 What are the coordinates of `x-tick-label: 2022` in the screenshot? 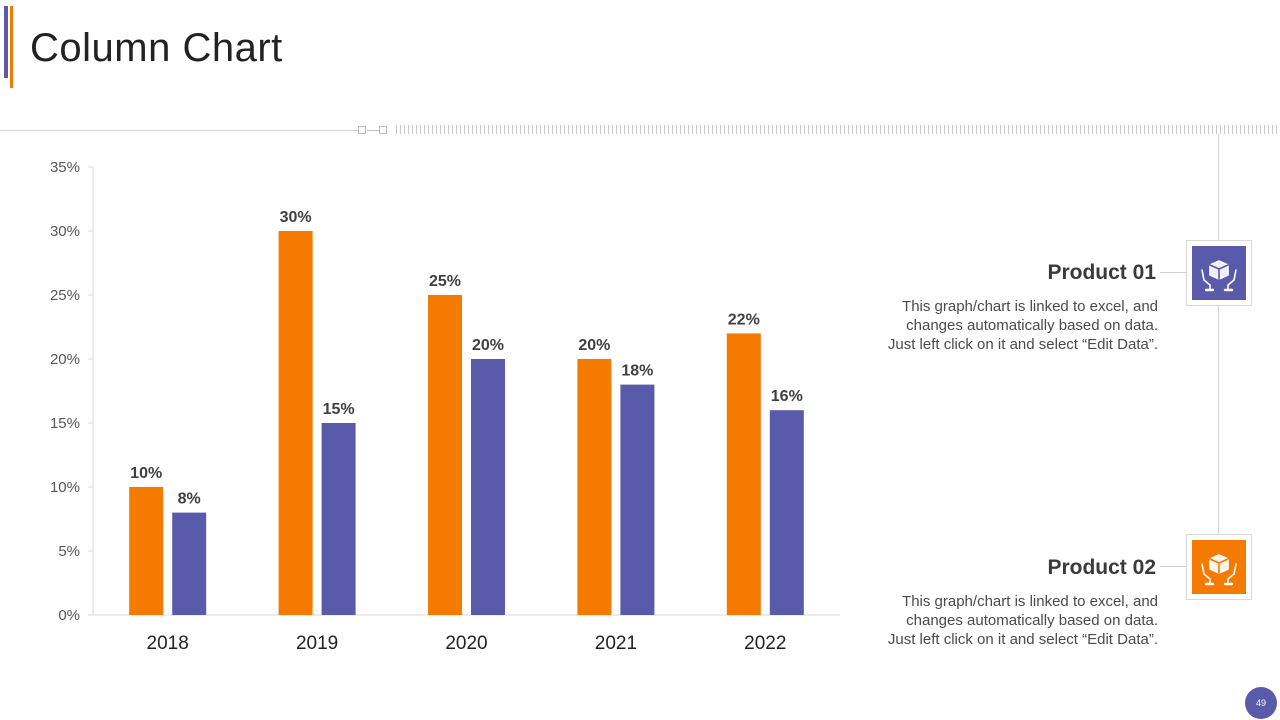 It's located at (765, 643).